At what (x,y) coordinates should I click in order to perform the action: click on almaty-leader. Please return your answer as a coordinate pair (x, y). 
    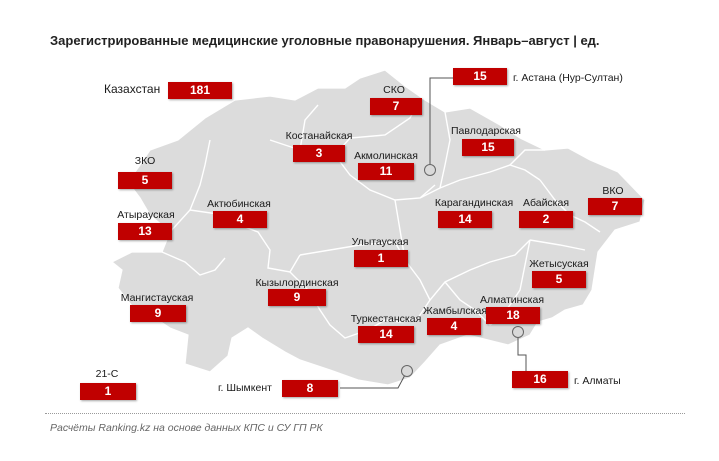
    Looking at the image, I should click on (522, 352).